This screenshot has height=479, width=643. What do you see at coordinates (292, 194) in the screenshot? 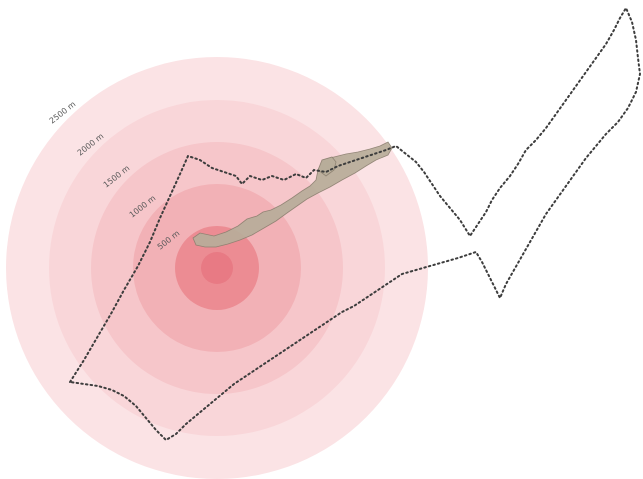
I see `settlement-area` at bounding box center [292, 194].